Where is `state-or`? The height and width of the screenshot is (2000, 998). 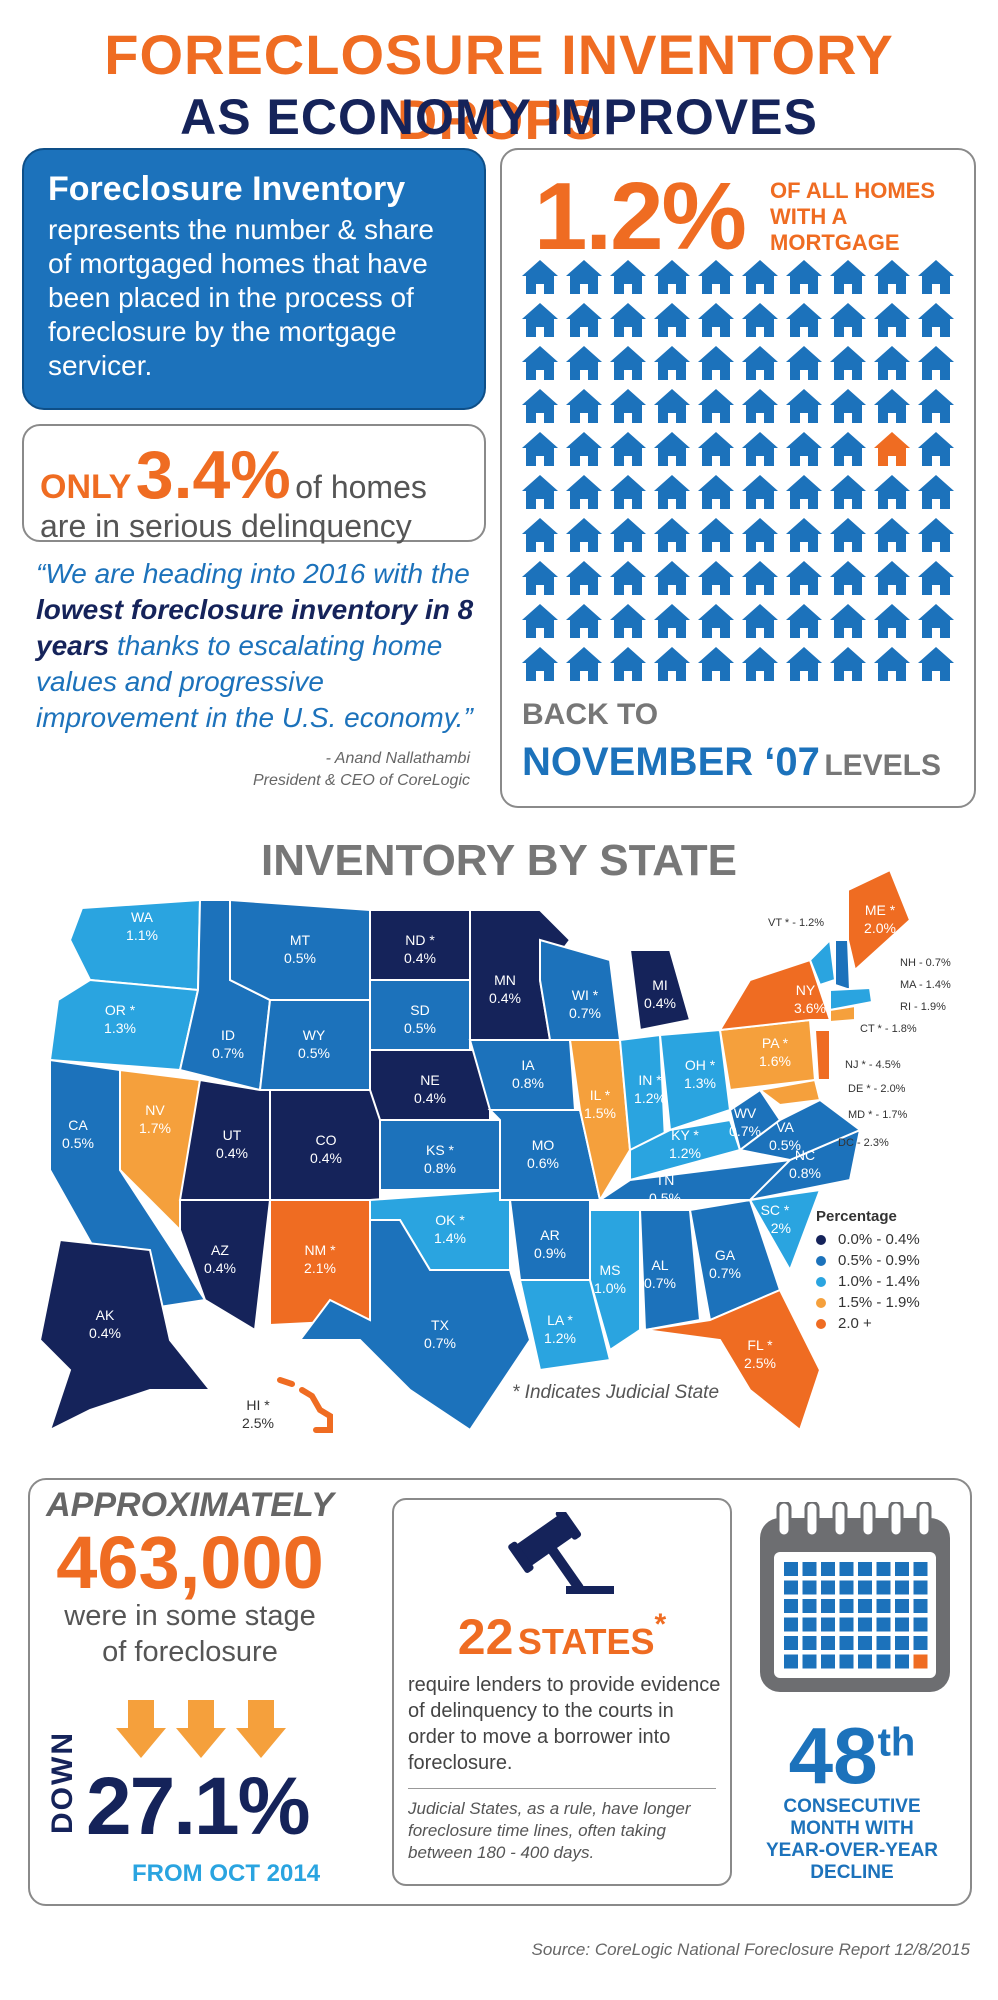
state-or is located at coordinates (124, 1025).